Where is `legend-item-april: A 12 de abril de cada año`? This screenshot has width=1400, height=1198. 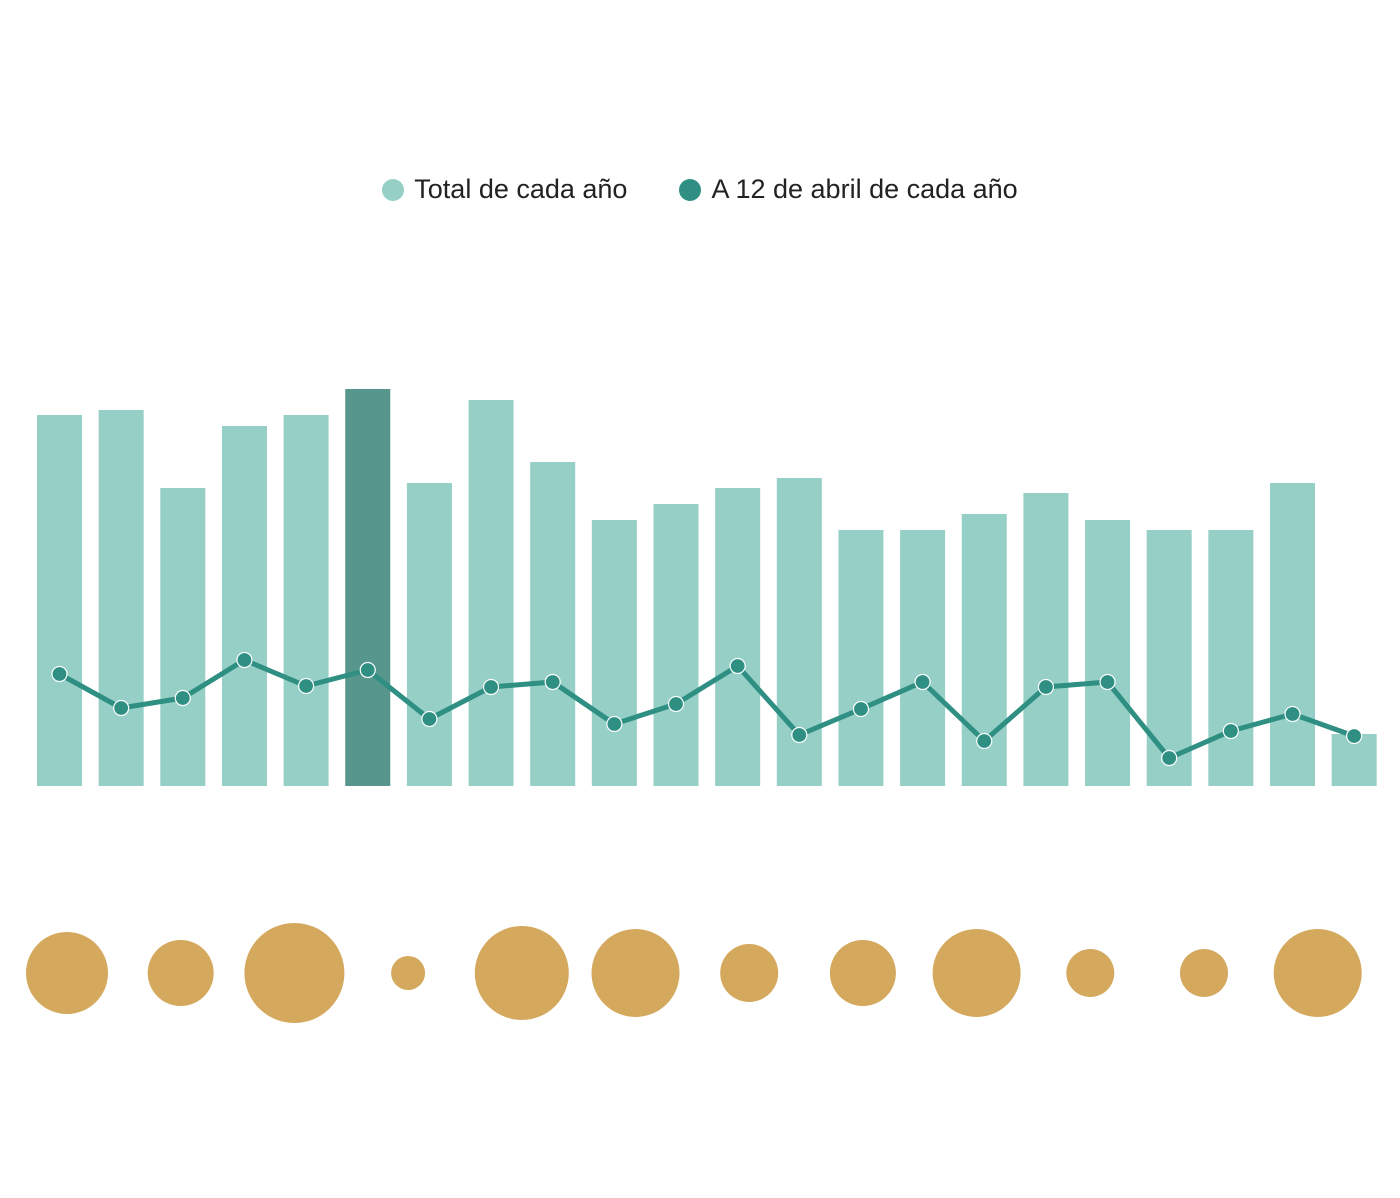 legend-item-april: A 12 de abril de cada año is located at coordinates (848, 189).